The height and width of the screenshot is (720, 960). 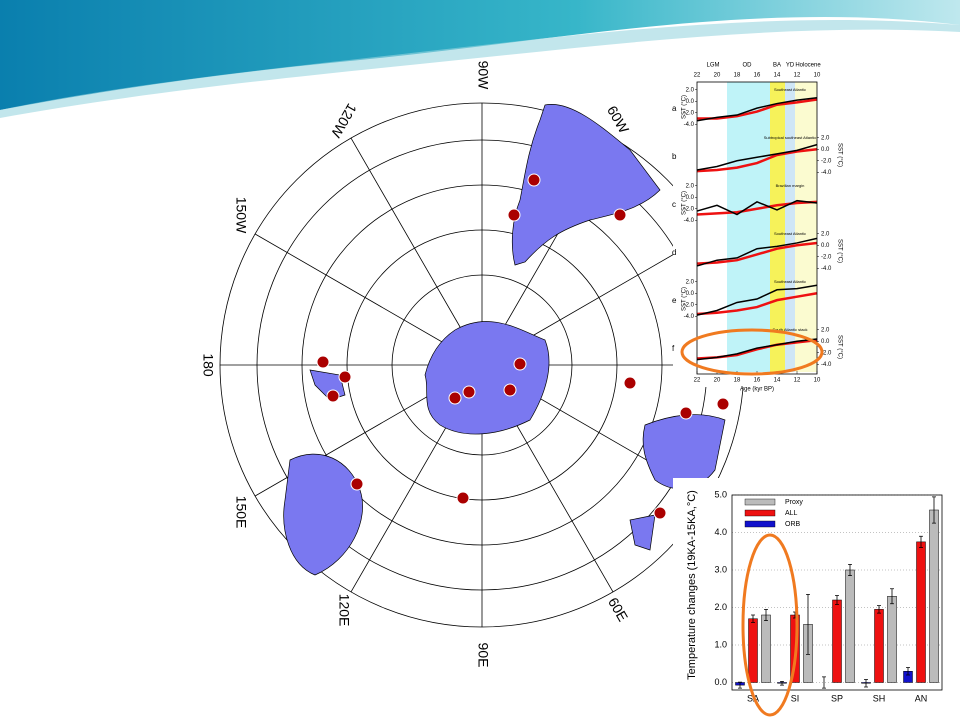 I want to click on panel-letter: c, so click(x=674, y=204).